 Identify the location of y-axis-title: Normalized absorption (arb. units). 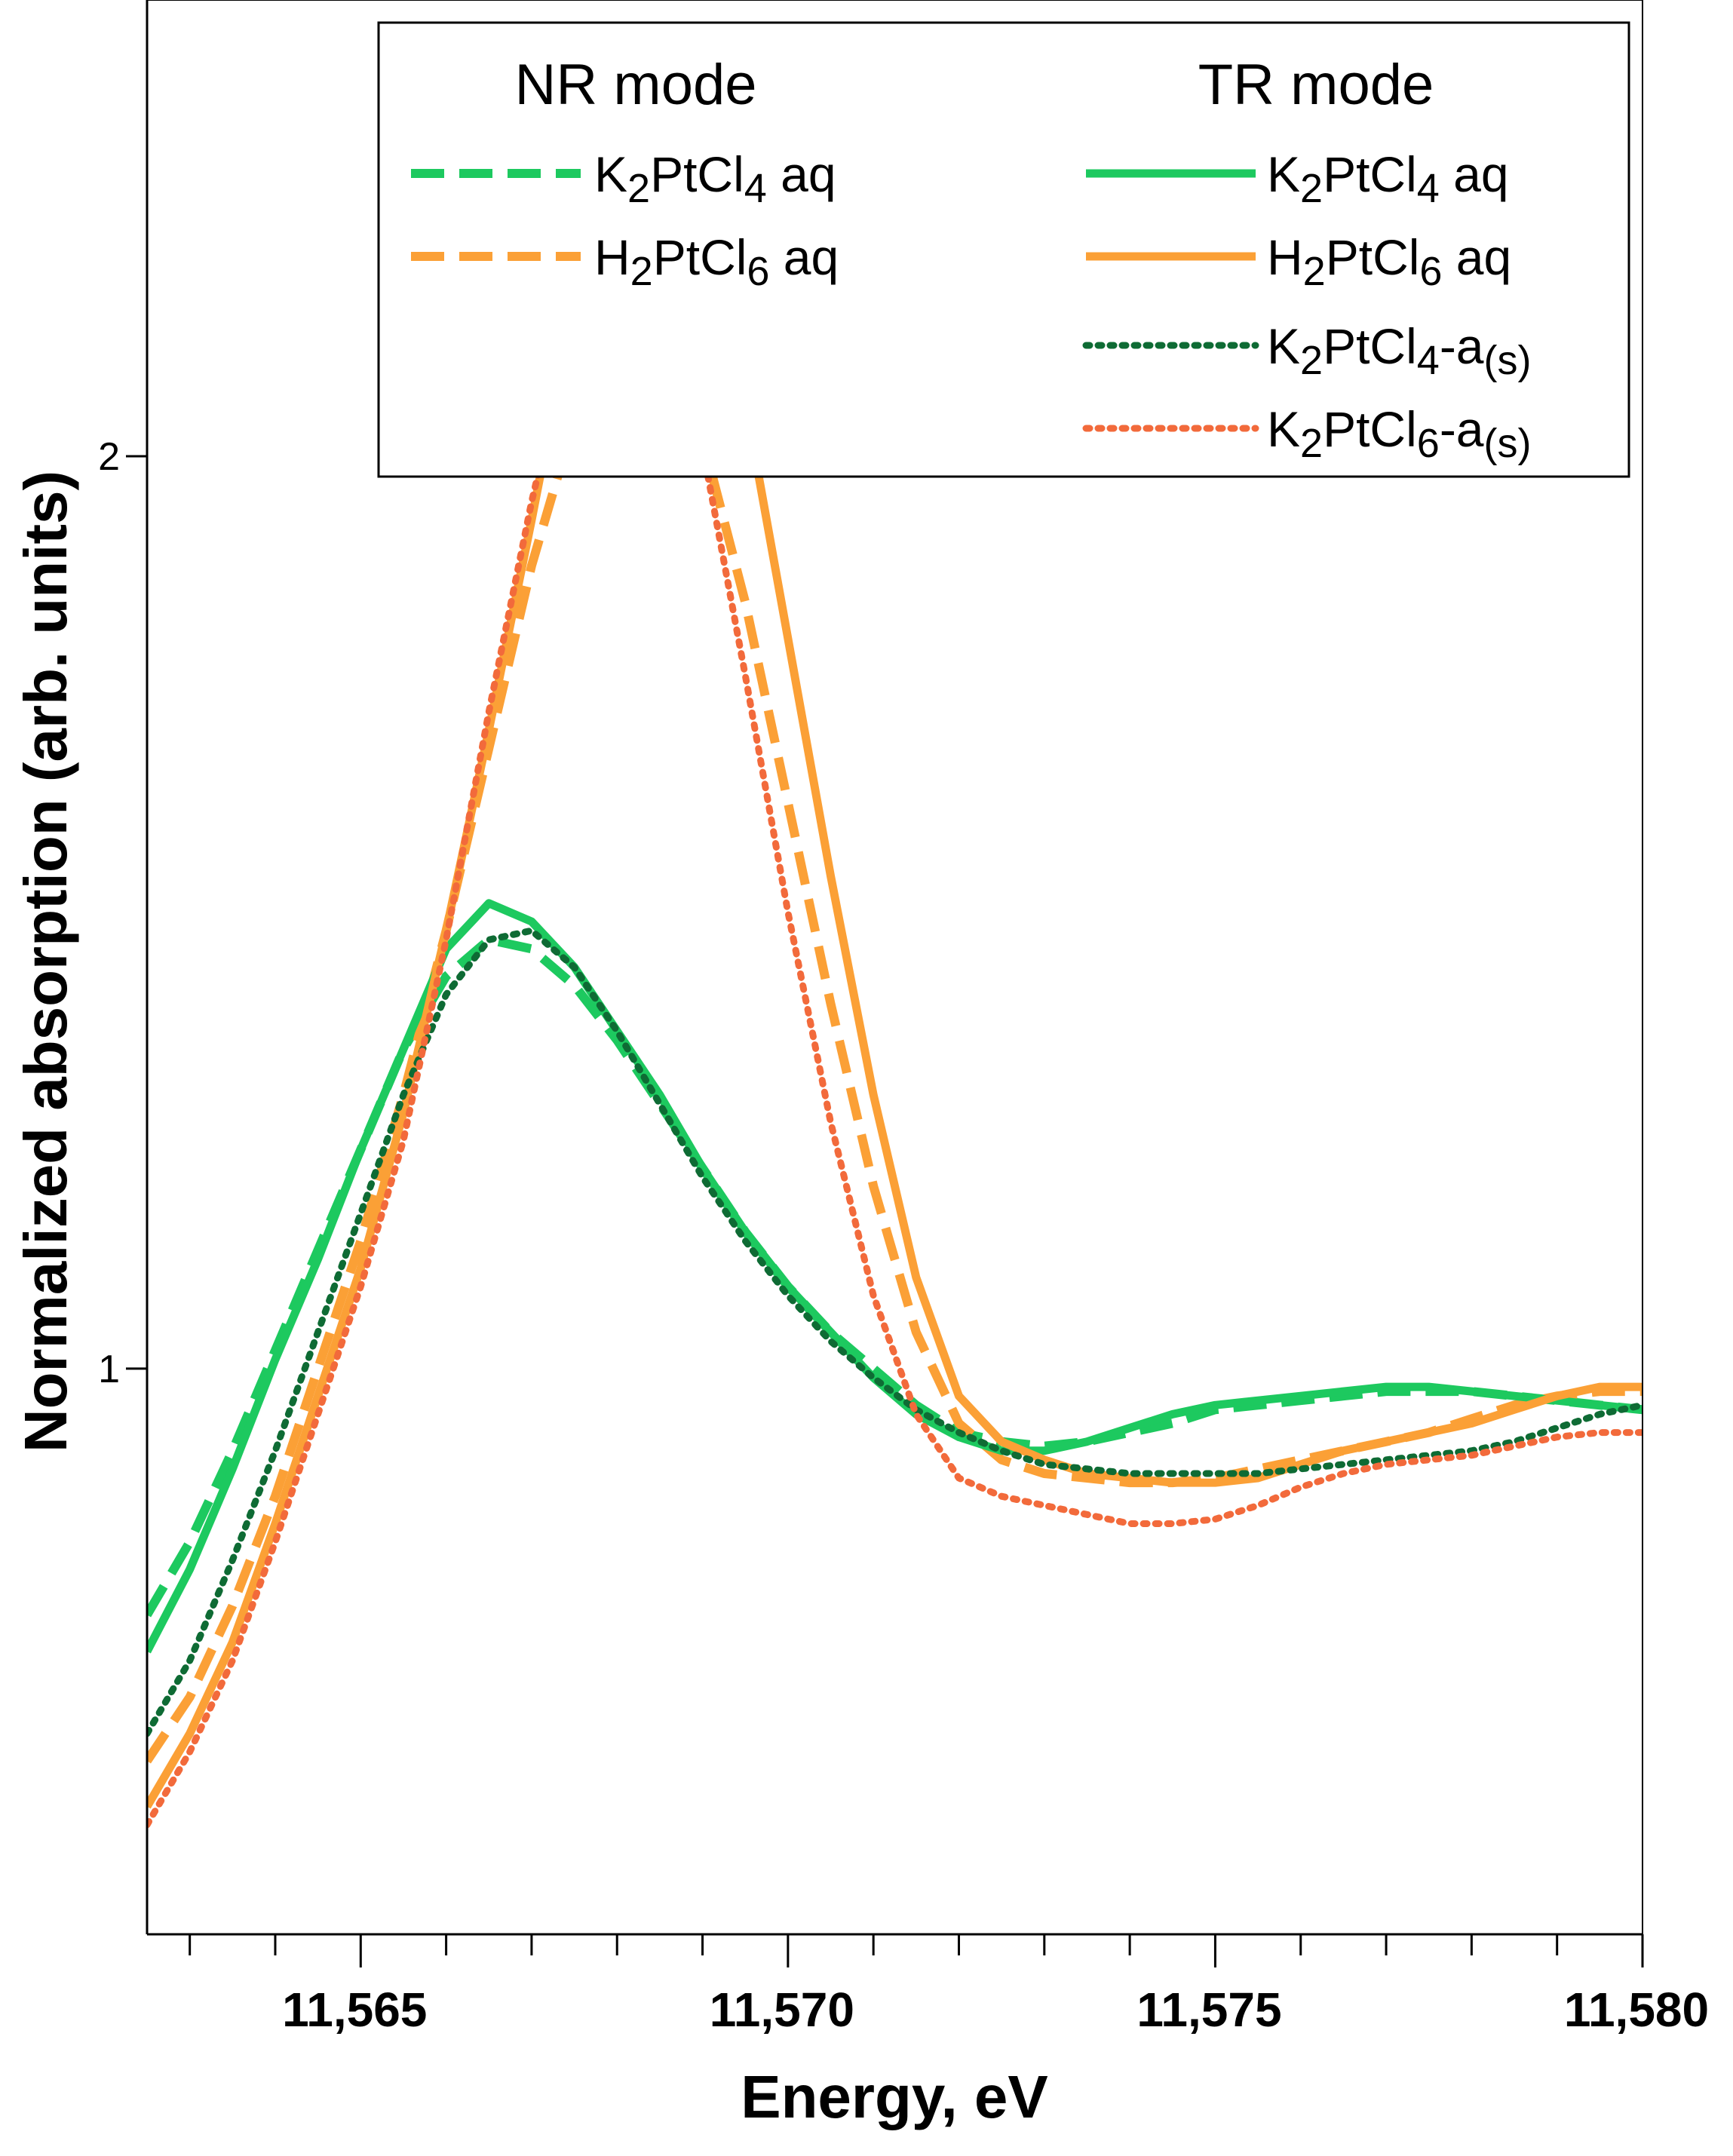
(45, 961).